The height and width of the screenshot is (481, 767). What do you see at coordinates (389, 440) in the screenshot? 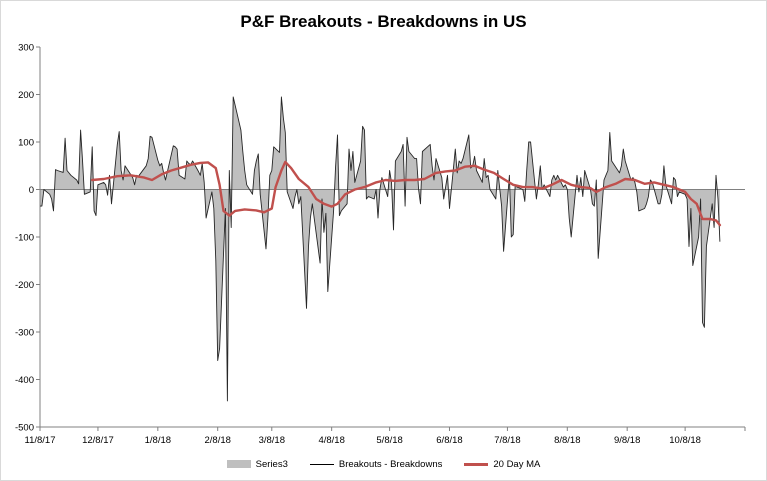
I see `x-tick-label: 5/8/18` at bounding box center [389, 440].